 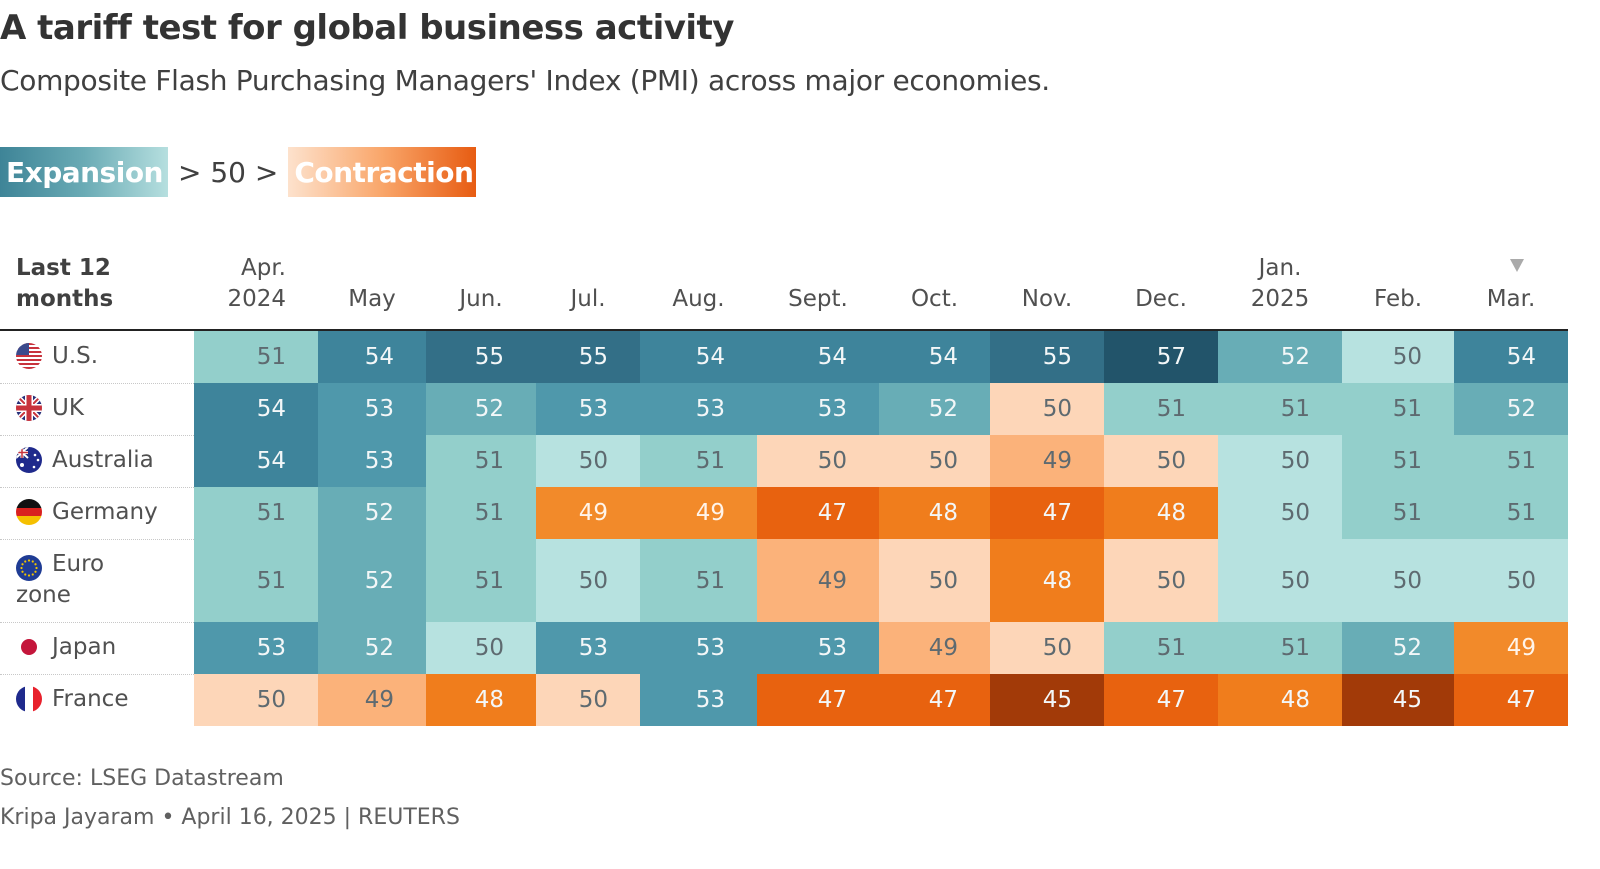 What do you see at coordinates (934, 299) in the screenshot?
I see `month-header-line2: Oct.` at bounding box center [934, 299].